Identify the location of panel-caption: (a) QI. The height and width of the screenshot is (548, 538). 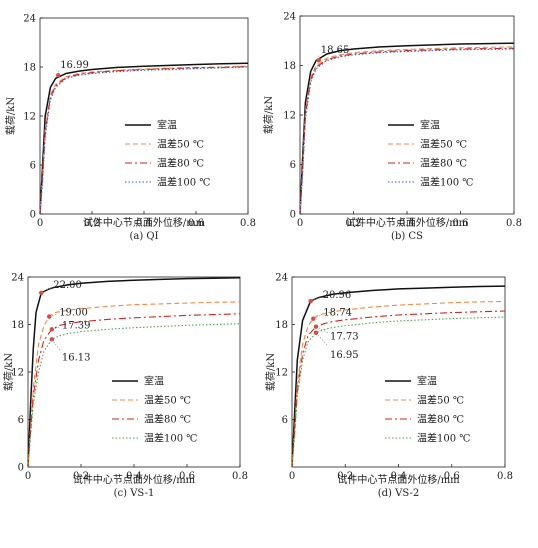
(143, 236).